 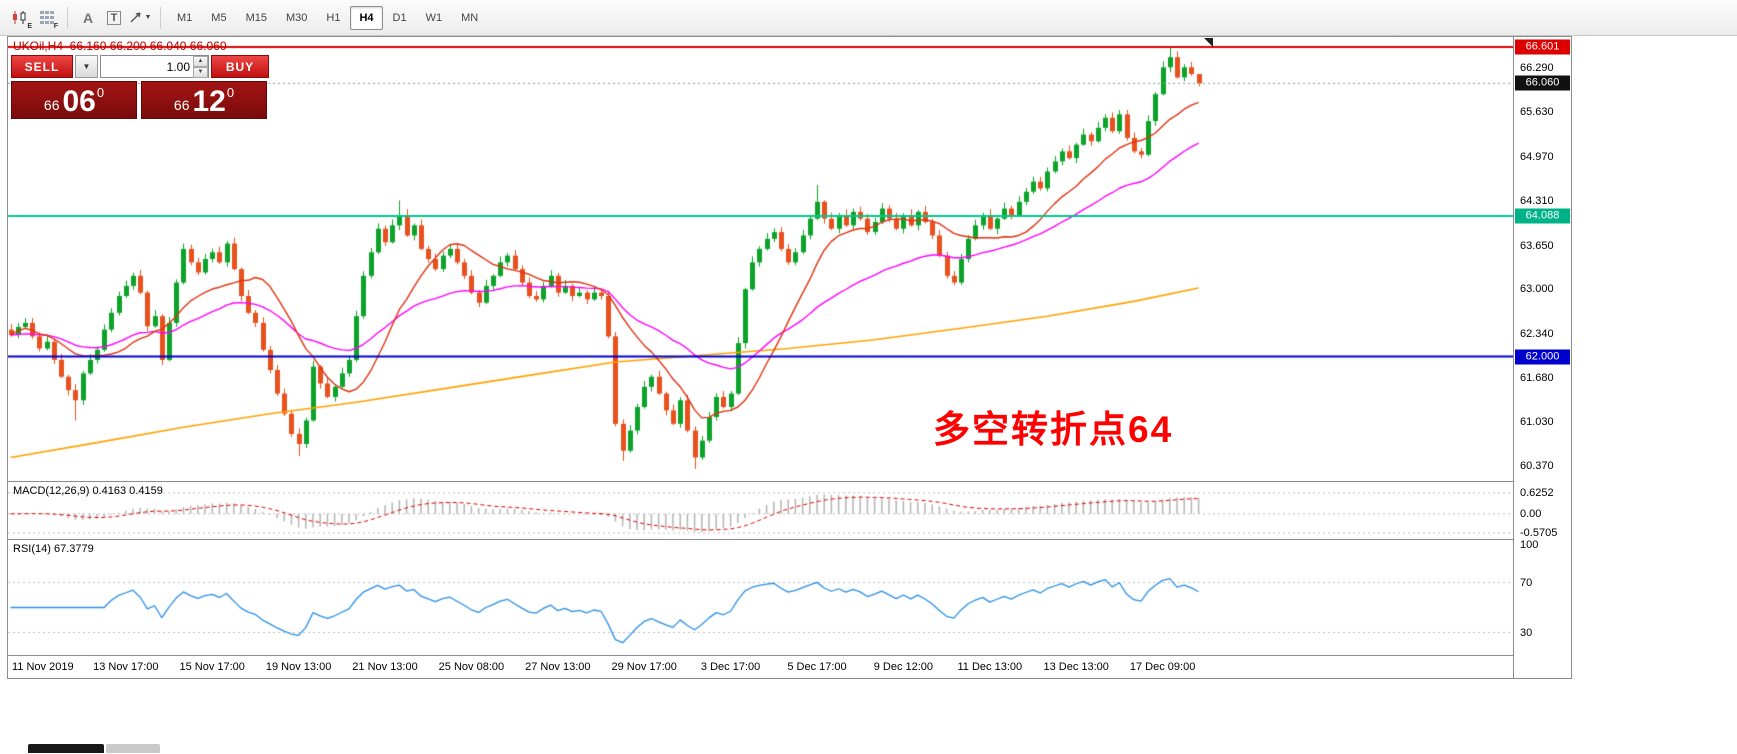 I want to click on volume-dropdown-button: ▼, so click(x=86, y=66).